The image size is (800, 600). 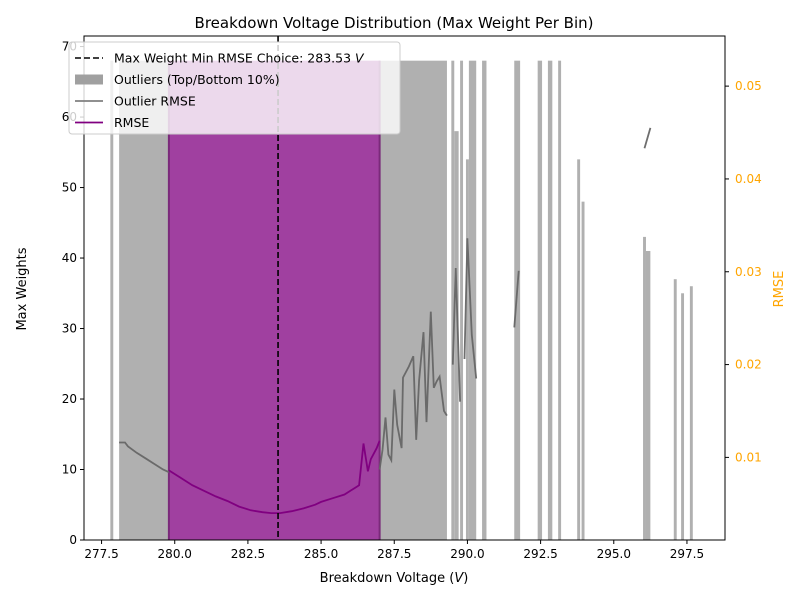 I want to click on legend-swatch-outliers, so click(x=89, y=79).